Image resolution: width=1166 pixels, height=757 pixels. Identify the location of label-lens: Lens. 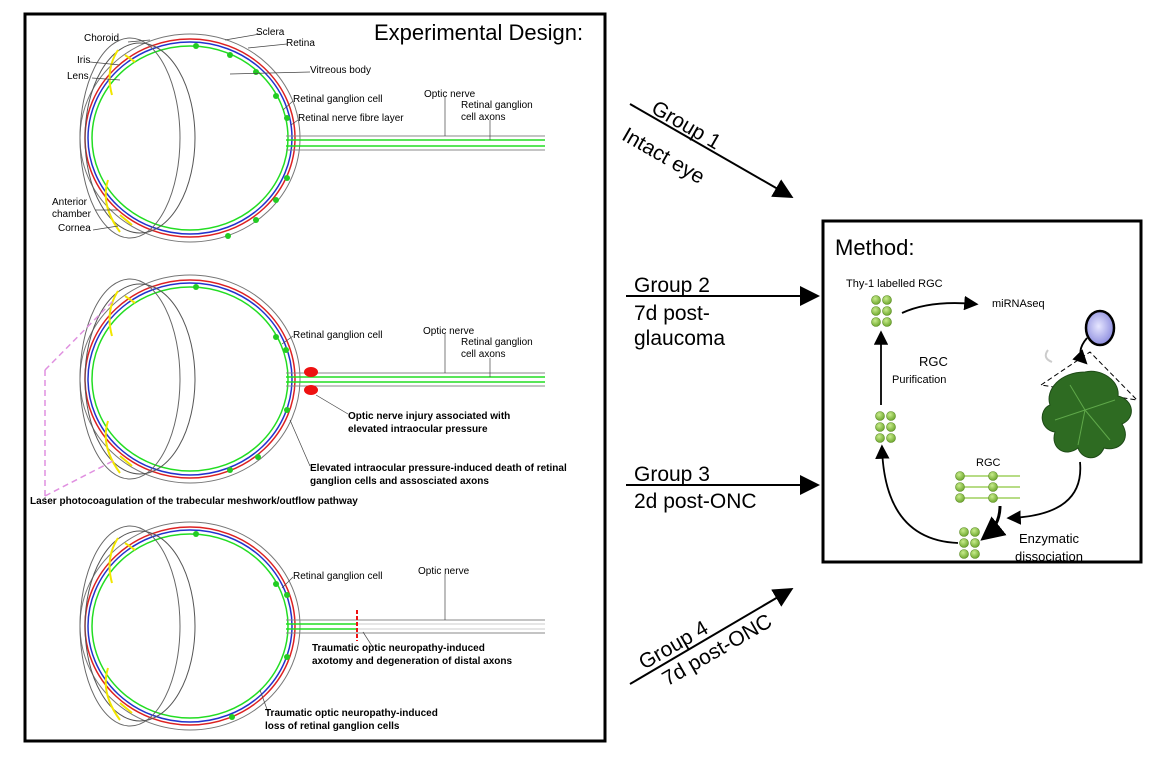
(78, 76).